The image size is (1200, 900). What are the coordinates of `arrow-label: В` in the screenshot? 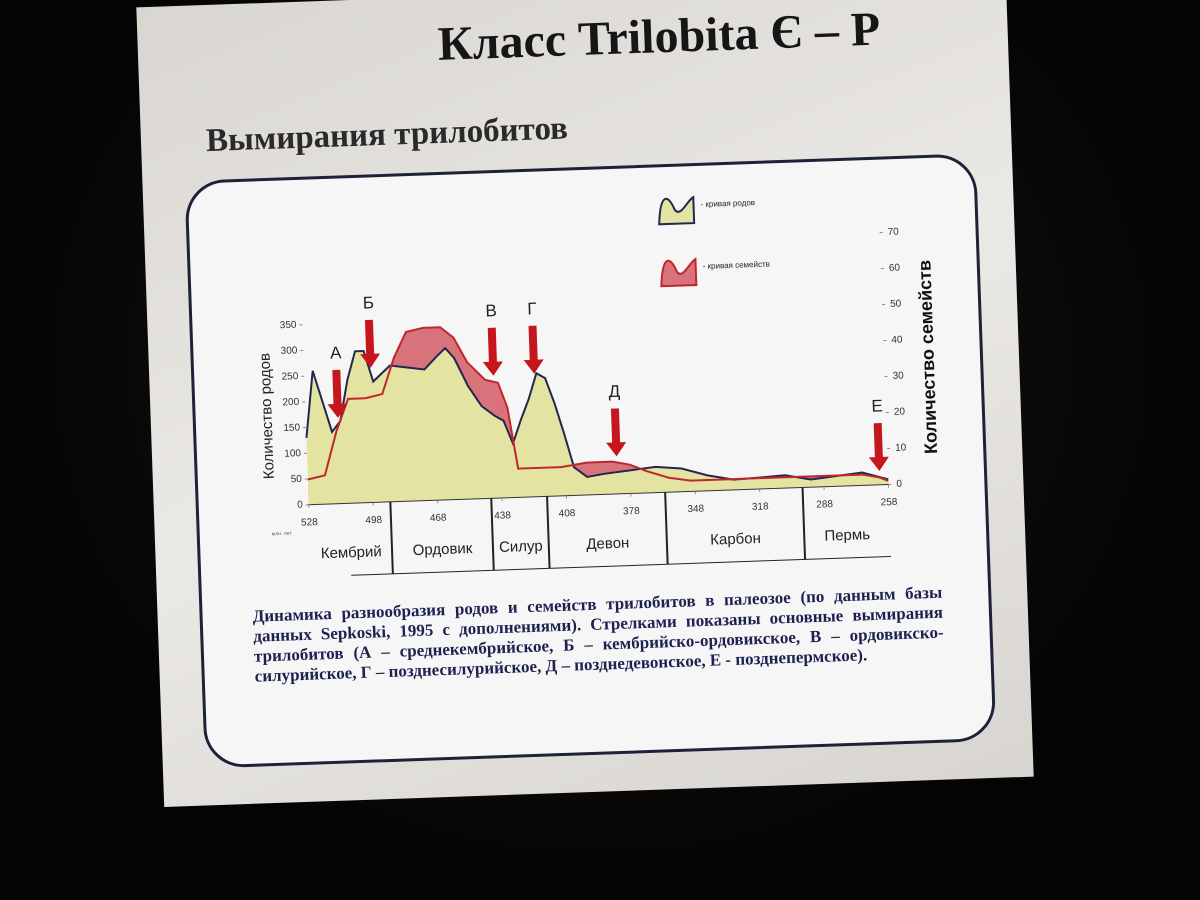 It's located at (491, 310).